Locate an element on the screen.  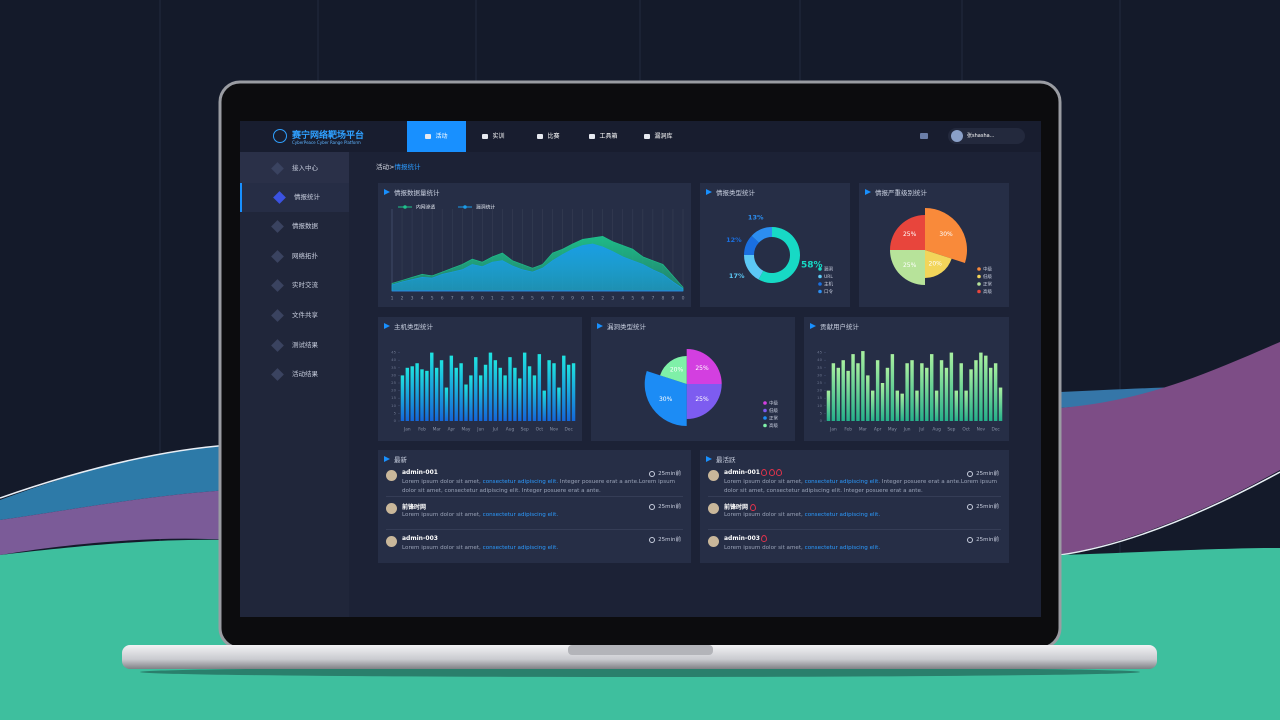
laptop-base is located at coordinates (639, 657).